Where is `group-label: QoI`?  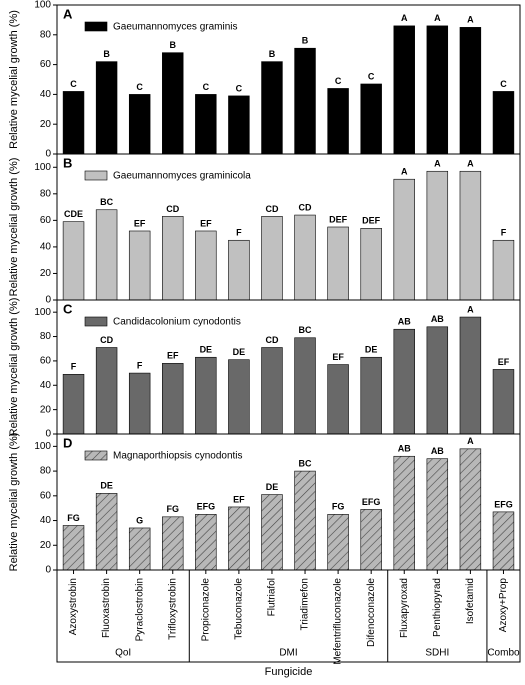 group-label: QoI is located at coordinates (123, 653).